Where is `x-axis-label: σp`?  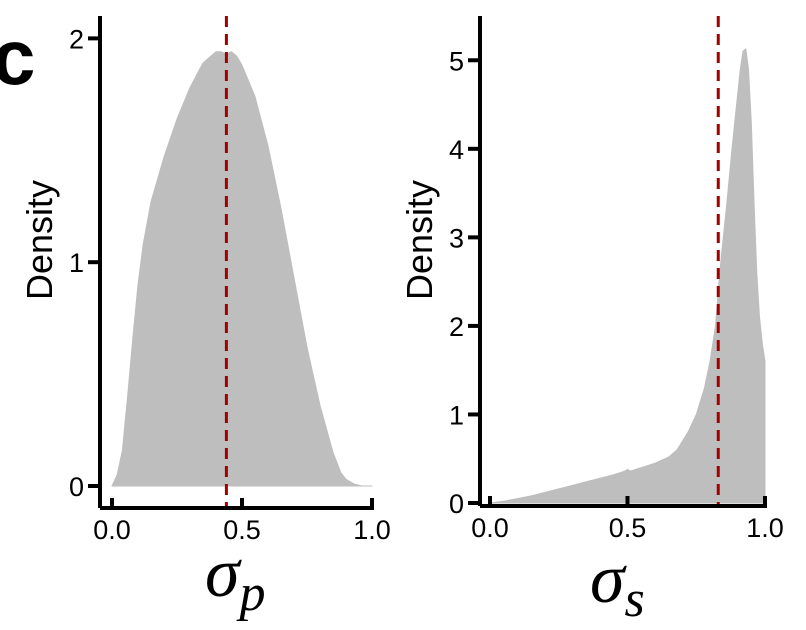 x-axis-label: σp is located at coordinates (235, 578).